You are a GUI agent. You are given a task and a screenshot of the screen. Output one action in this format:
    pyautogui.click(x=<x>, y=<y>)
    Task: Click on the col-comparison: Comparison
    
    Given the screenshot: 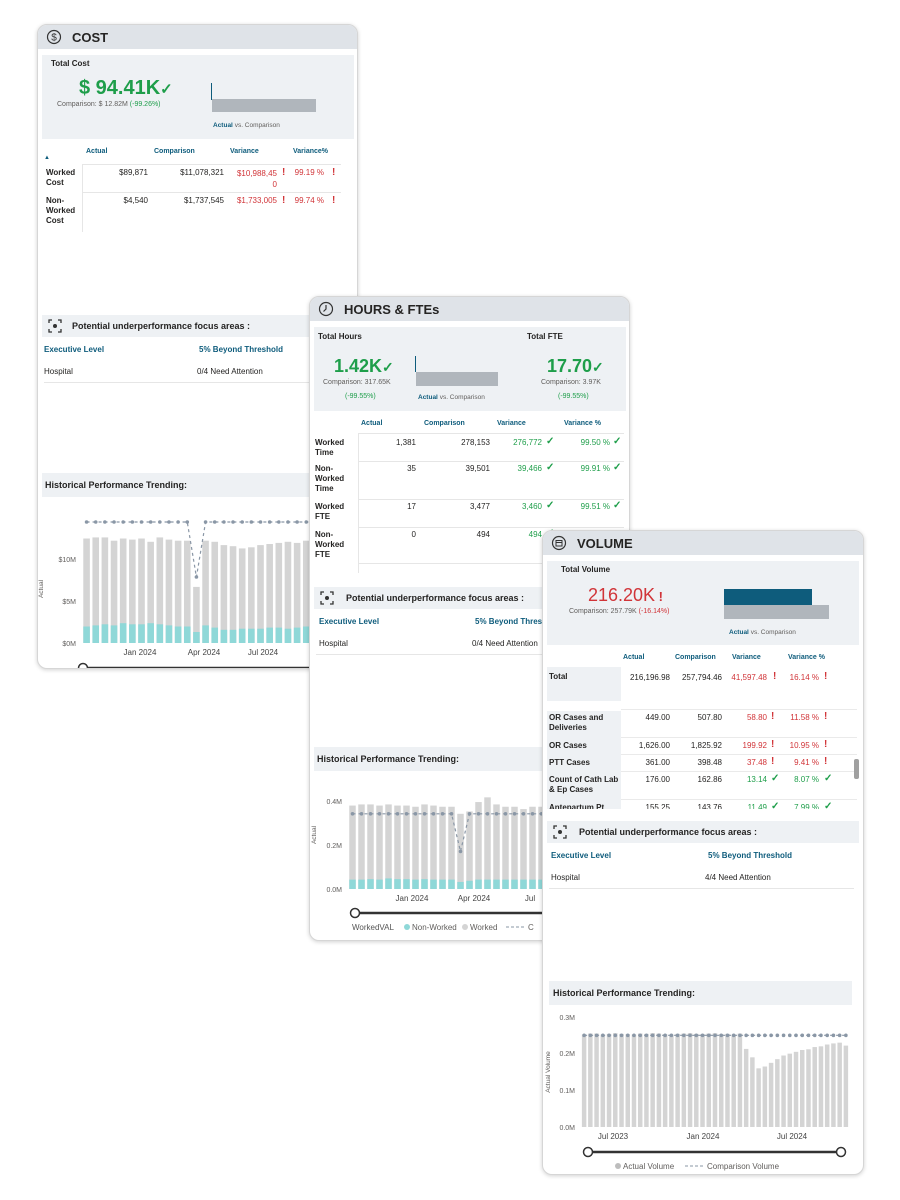 What is the action you would take?
    pyautogui.click(x=444, y=423)
    